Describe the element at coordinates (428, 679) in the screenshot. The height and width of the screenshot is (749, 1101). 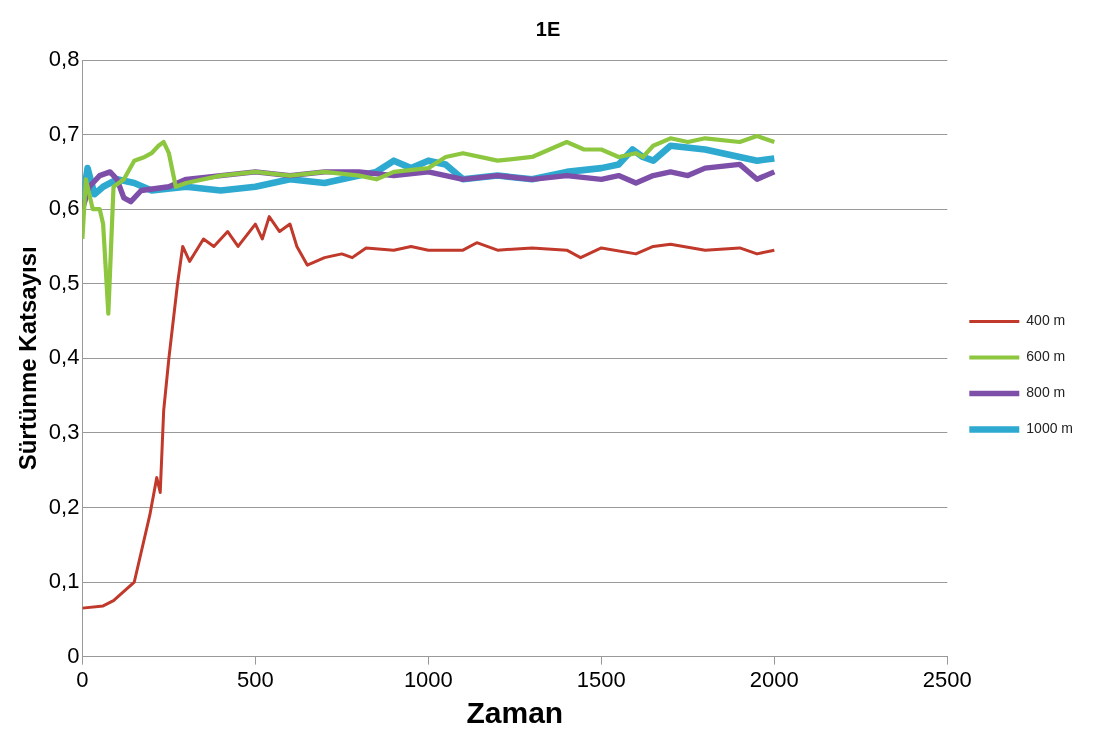
I see `x-tick-label: 1000` at that location.